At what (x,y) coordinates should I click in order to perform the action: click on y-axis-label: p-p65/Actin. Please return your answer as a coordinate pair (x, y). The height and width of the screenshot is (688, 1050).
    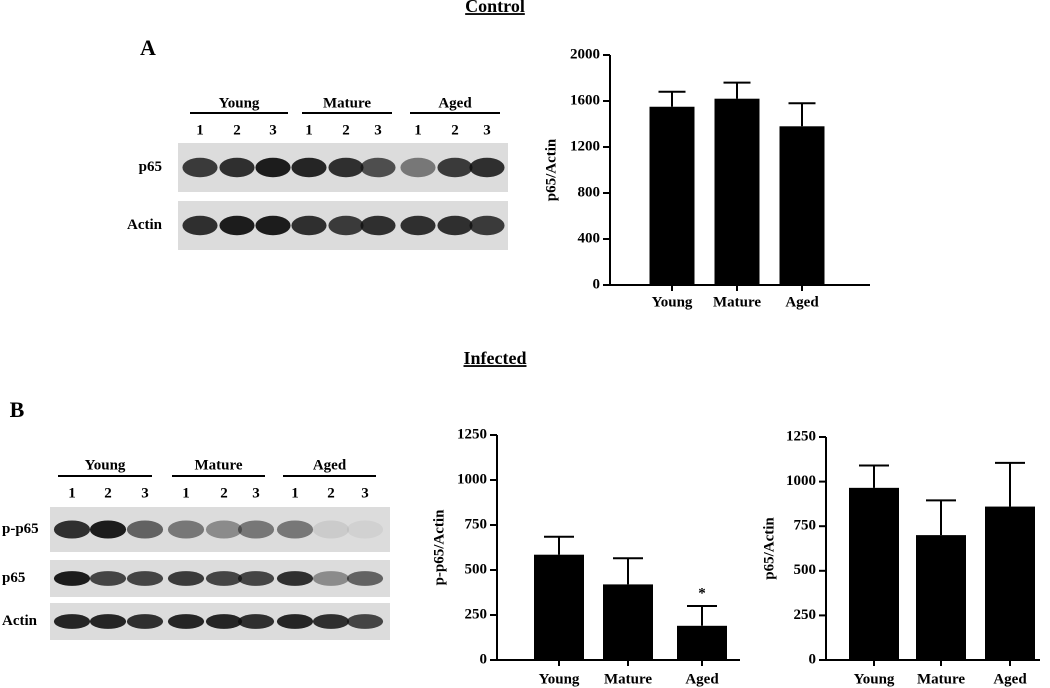
    Looking at the image, I should click on (439, 547).